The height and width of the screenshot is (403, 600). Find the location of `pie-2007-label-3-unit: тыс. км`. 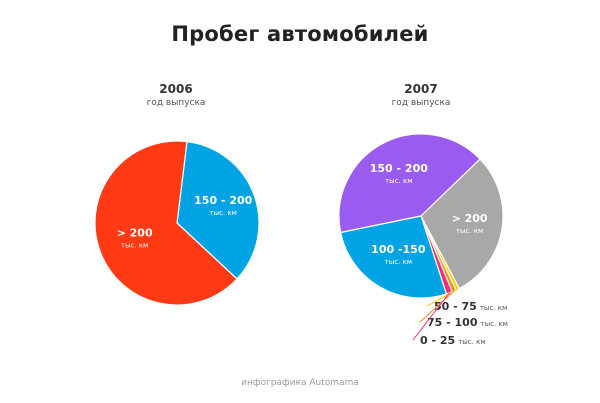

pie-2007-label-3-unit: тыс. км is located at coordinates (494, 324).